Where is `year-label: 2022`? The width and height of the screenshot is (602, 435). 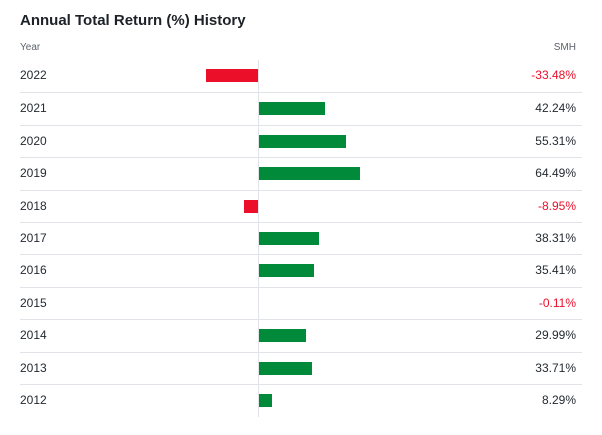 year-label: 2022 is located at coordinates (33, 75).